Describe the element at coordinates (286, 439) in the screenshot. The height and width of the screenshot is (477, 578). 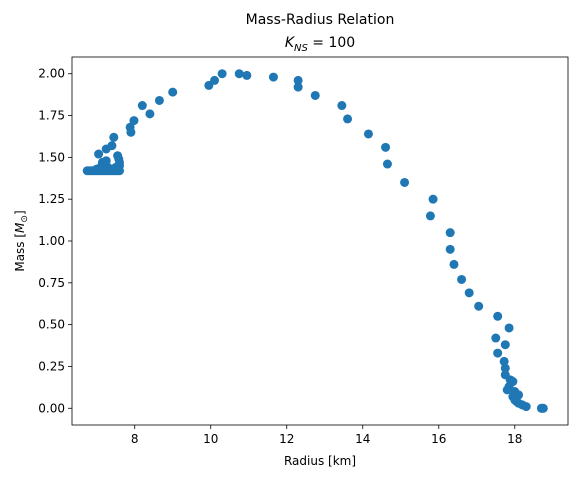
I see `x-tick-label: 12` at that location.